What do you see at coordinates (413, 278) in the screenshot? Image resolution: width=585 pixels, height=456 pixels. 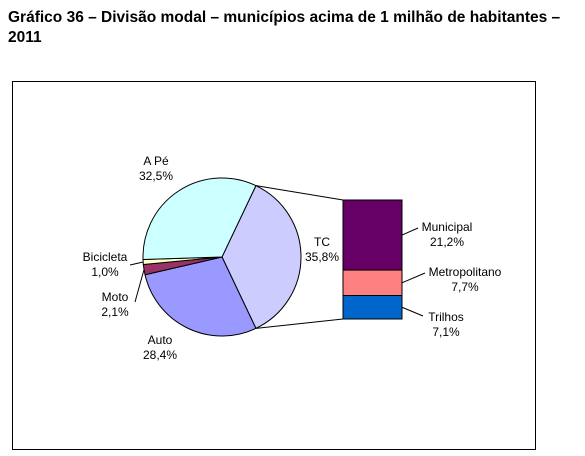 I see `leader-line-metropolitano` at bounding box center [413, 278].